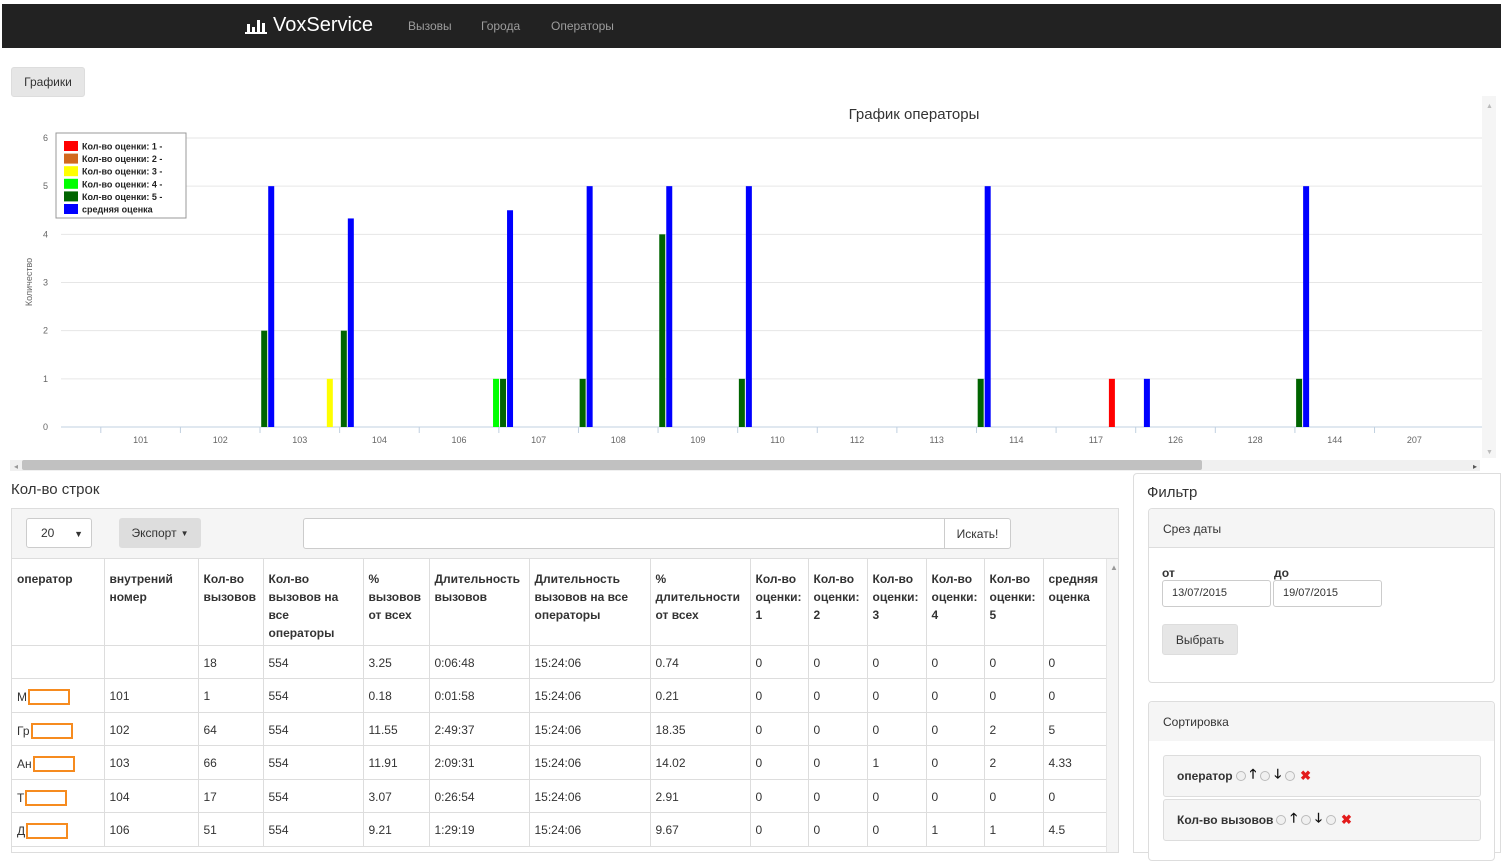  What do you see at coordinates (987, 306) in the screenshot?
I see `bar-средняя-оценка-113` at bounding box center [987, 306].